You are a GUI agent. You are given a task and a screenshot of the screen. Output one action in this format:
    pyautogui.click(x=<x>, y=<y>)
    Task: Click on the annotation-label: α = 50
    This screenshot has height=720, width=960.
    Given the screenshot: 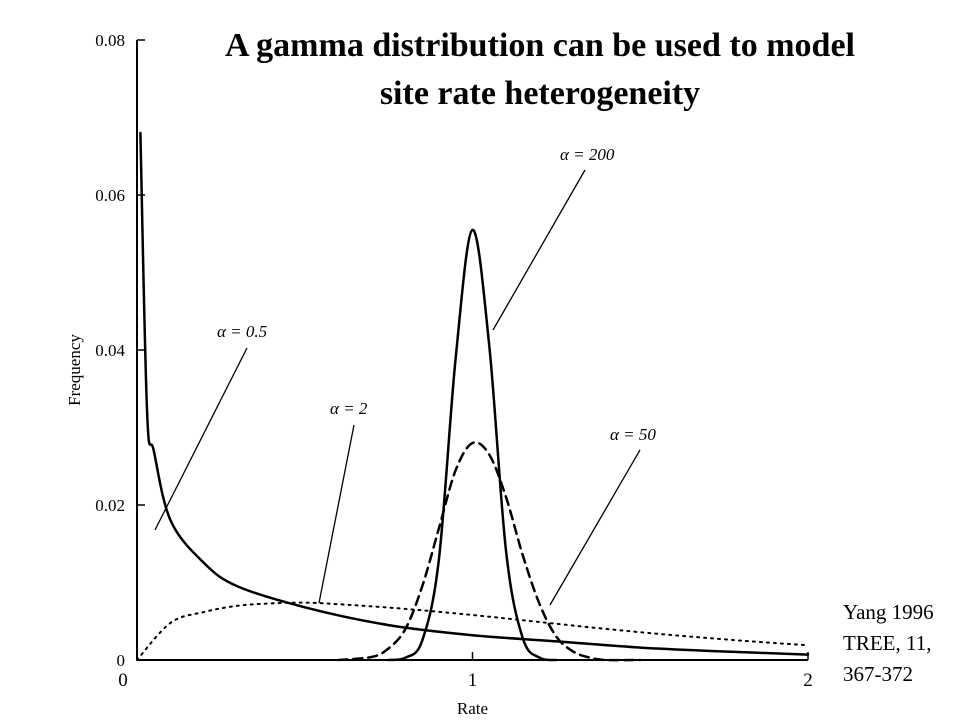 What is the action you would take?
    pyautogui.click(x=633, y=434)
    